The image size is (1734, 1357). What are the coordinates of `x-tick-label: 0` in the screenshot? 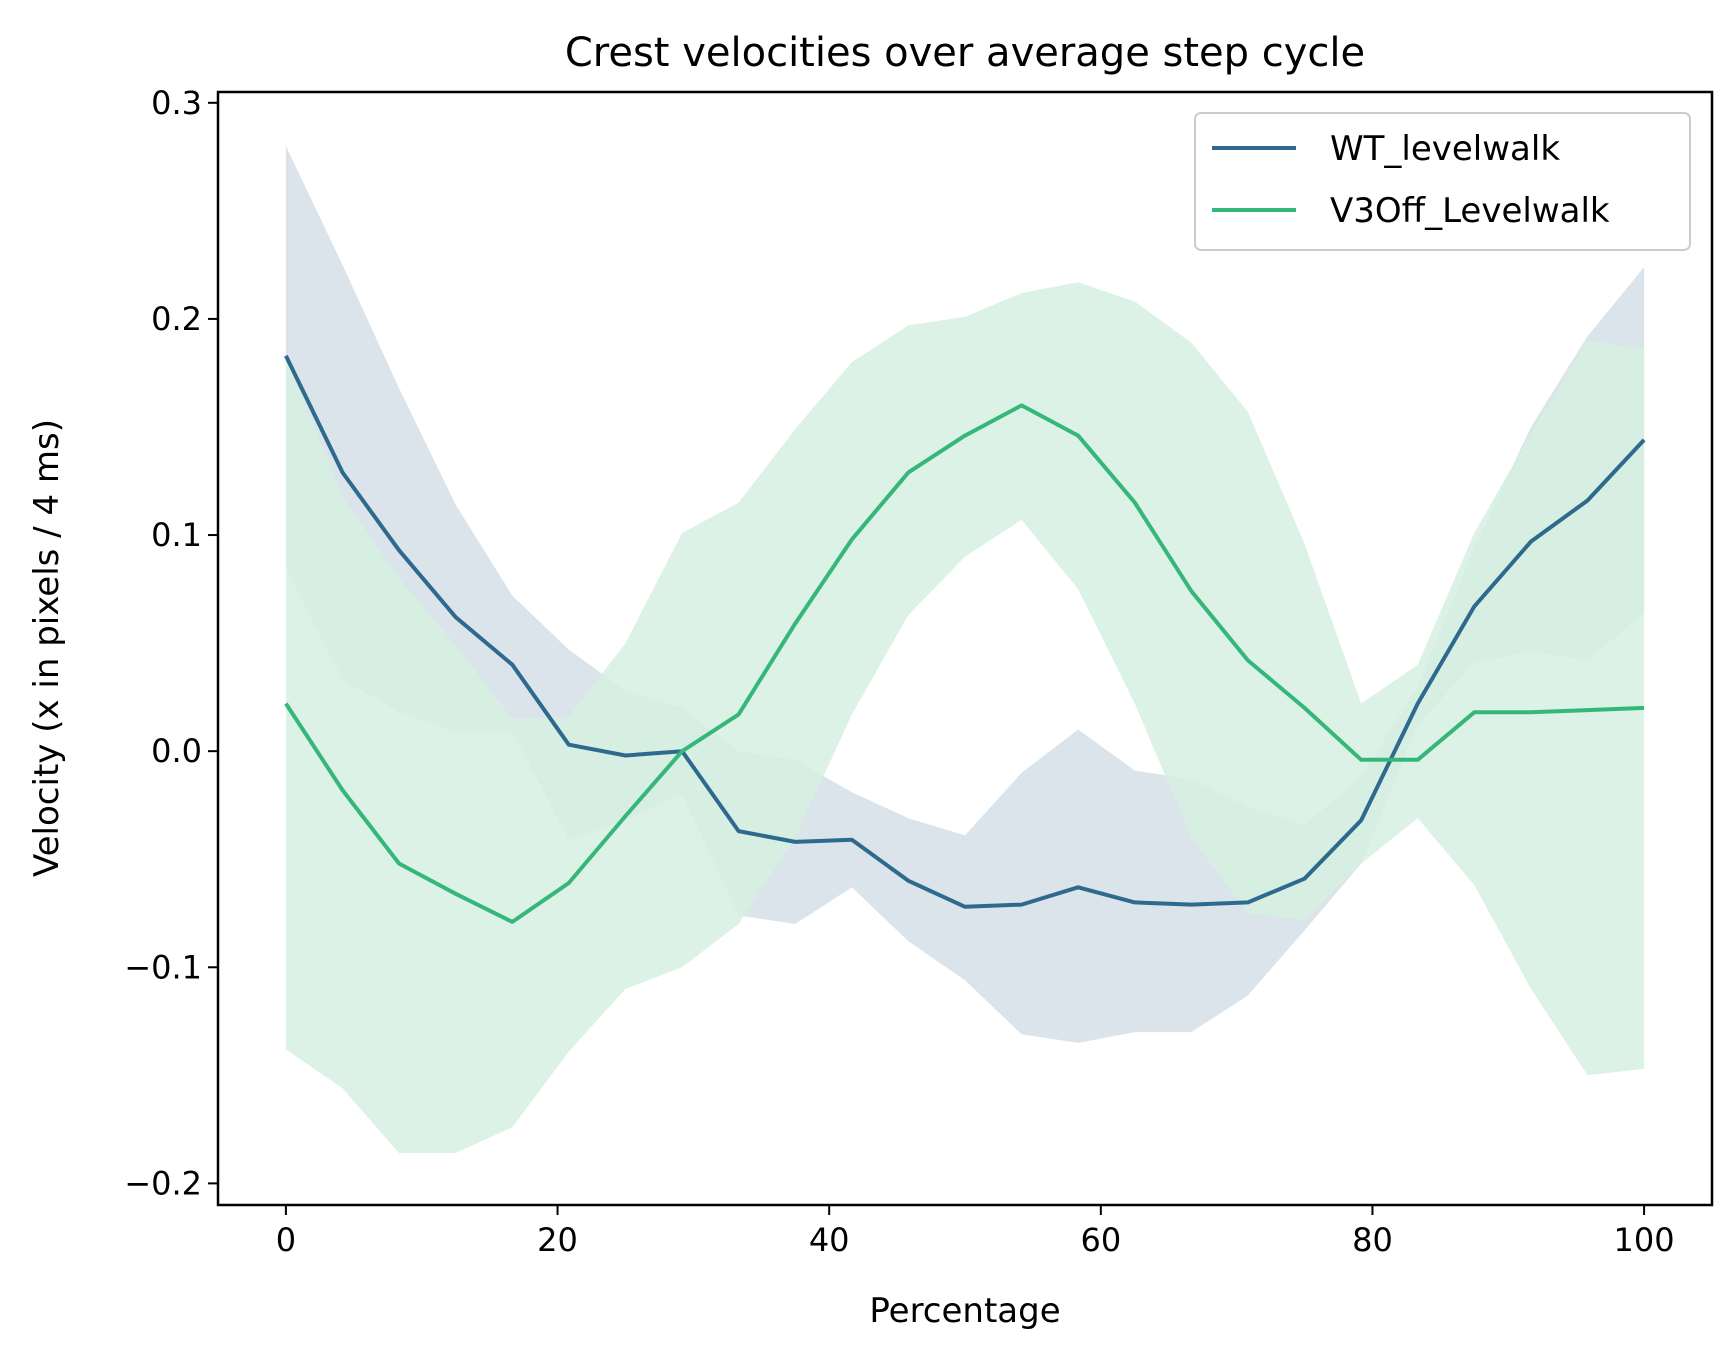 It's located at (286, 1240).